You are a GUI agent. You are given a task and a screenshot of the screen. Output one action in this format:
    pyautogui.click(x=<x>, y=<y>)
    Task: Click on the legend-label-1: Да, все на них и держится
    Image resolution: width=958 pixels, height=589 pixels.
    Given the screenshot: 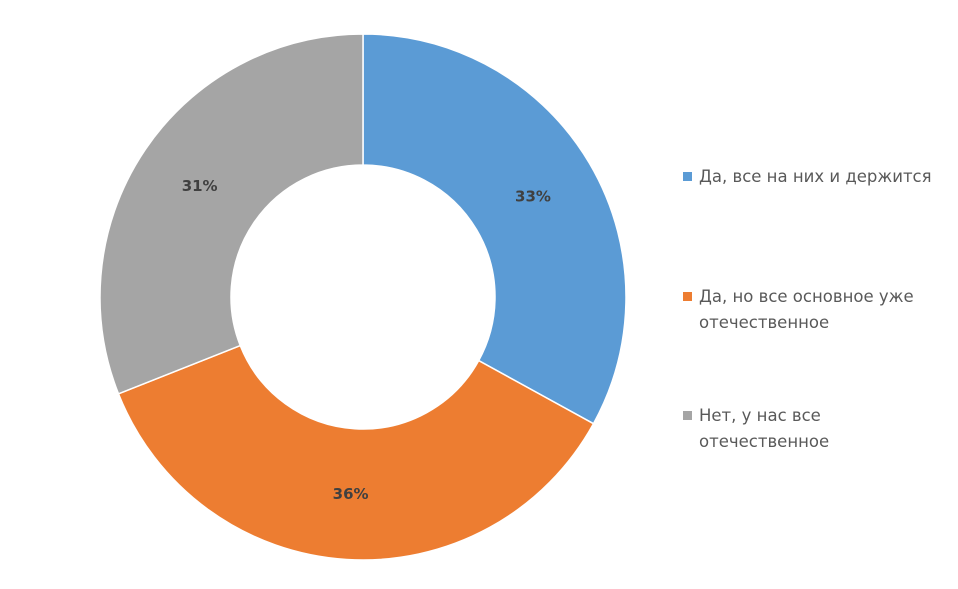 What is the action you would take?
    pyautogui.click(x=815, y=176)
    